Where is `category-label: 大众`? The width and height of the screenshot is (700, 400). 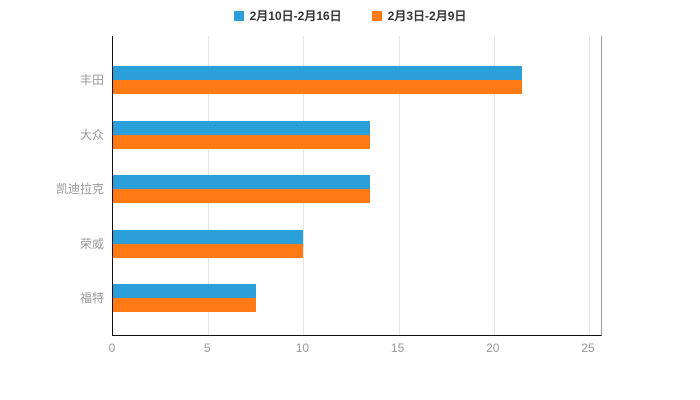 category-label: 大众 is located at coordinates (91, 134).